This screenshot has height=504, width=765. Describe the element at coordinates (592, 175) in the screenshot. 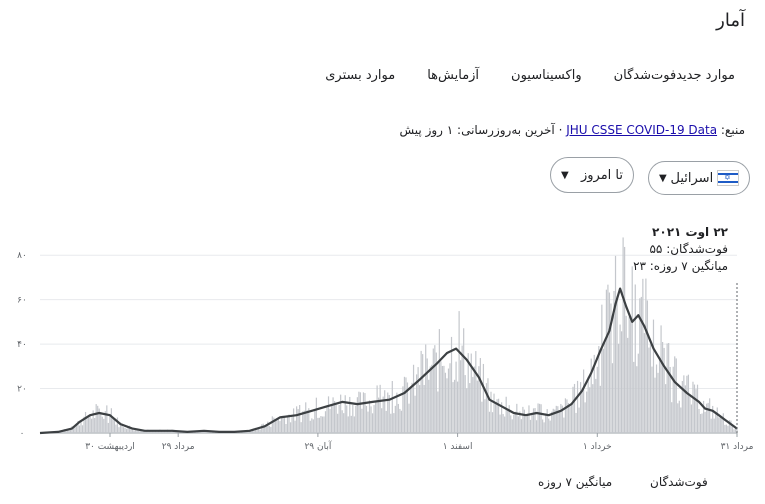

I see `period-selector: تا امروز ▼` at that location.